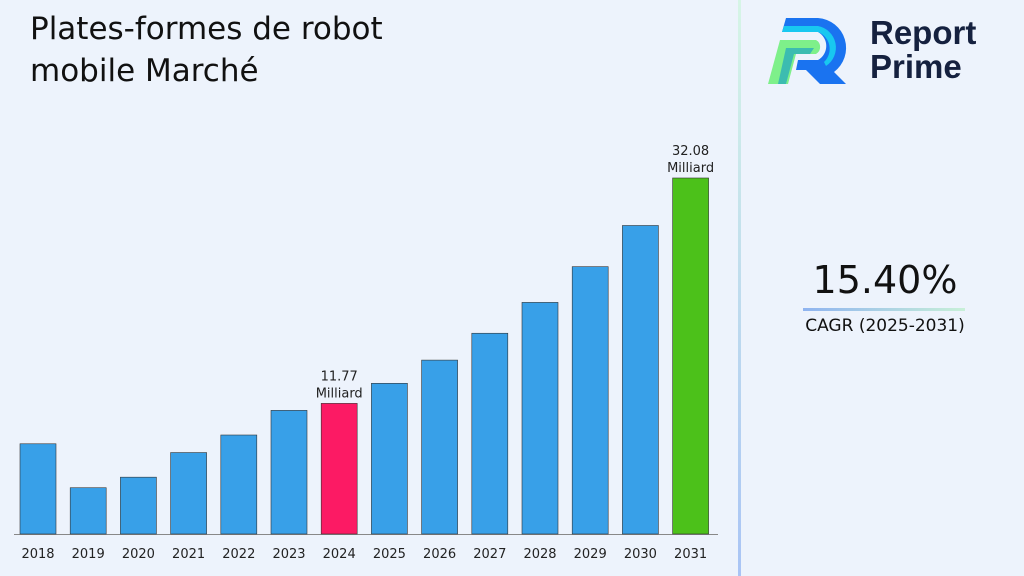 Image resolution: width=1024 pixels, height=576 pixels. What do you see at coordinates (88, 554) in the screenshot?
I see `x-tick-label-2019: 2019` at bounding box center [88, 554].